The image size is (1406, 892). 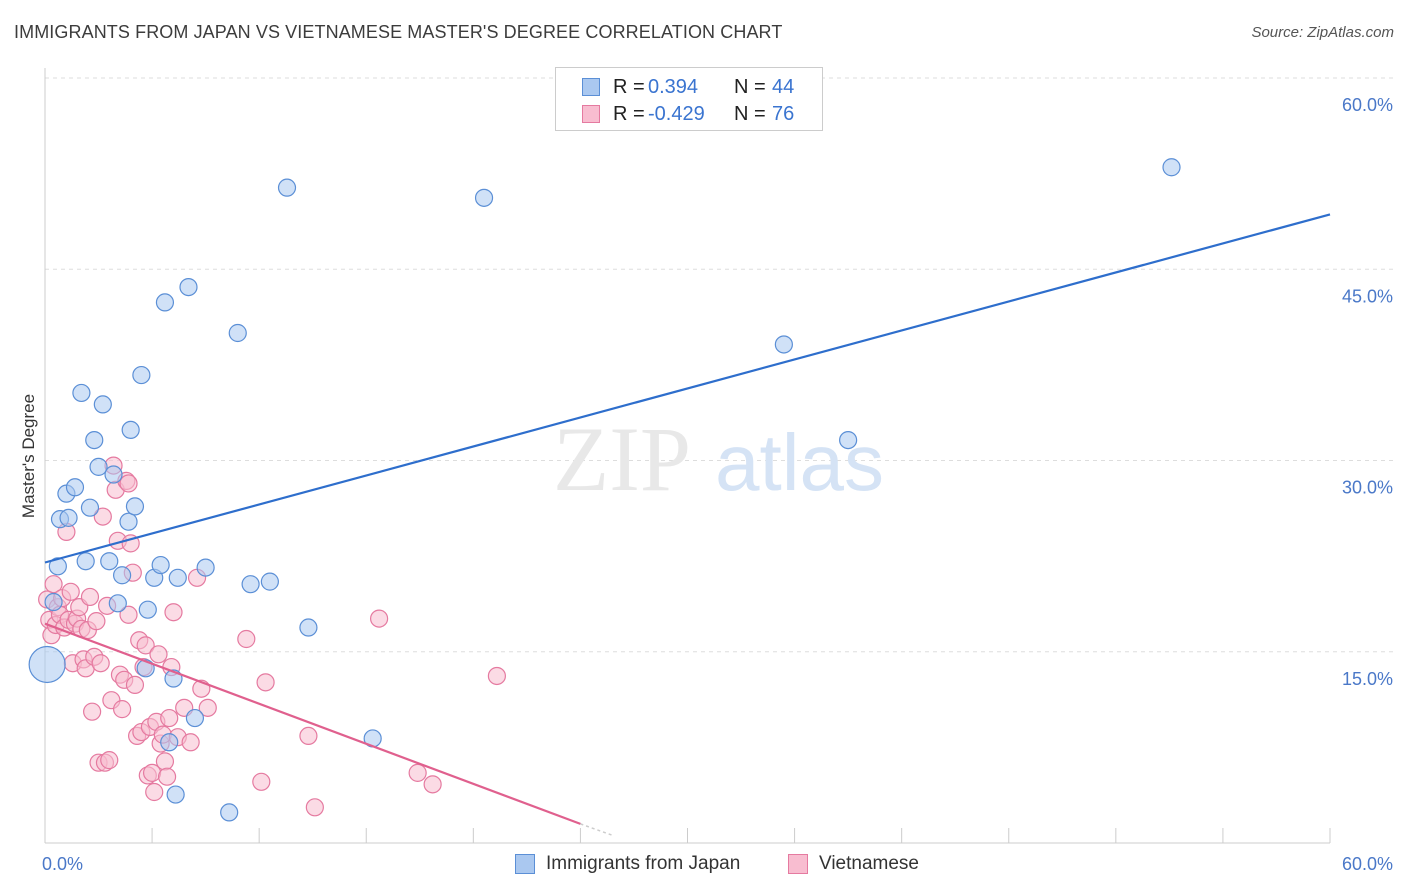 I want to click on y-tick-label: 30.0%, so click(x=1367, y=488).